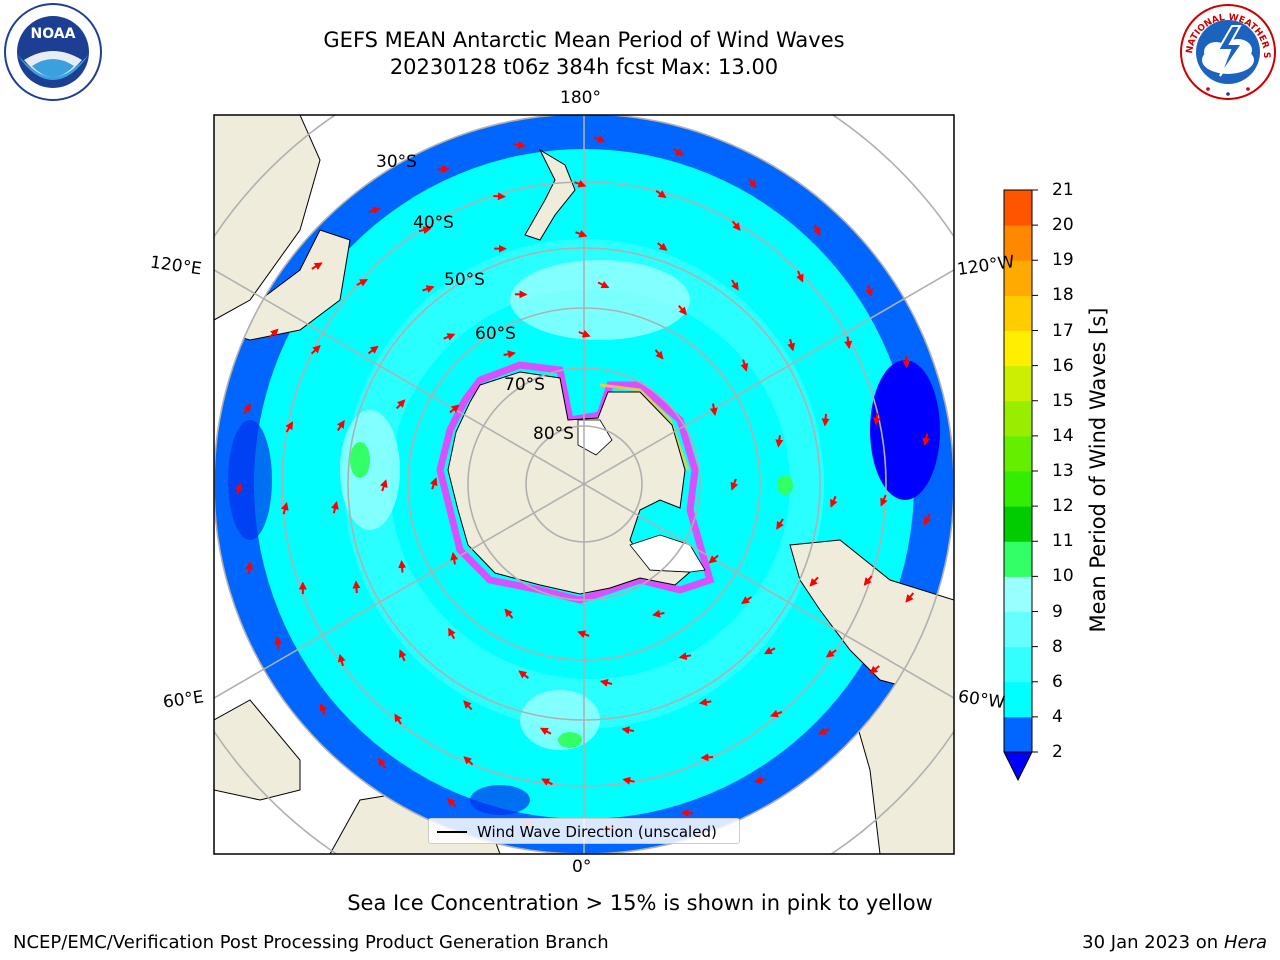 The height and width of the screenshot is (960, 1280). What do you see at coordinates (1057, 646) in the screenshot?
I see `colorbar-tick-label: 8` at bounding box center [1057, 646].